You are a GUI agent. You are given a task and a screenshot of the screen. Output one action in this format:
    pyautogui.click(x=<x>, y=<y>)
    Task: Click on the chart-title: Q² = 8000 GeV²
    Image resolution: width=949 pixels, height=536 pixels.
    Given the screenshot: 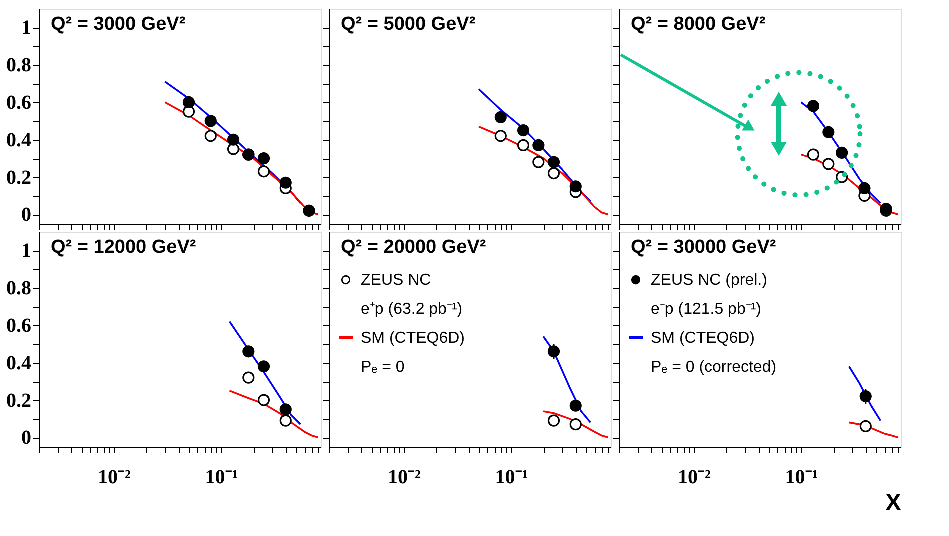 What is the action you would take?
    pyautogui.click(x=698, y=24)
    